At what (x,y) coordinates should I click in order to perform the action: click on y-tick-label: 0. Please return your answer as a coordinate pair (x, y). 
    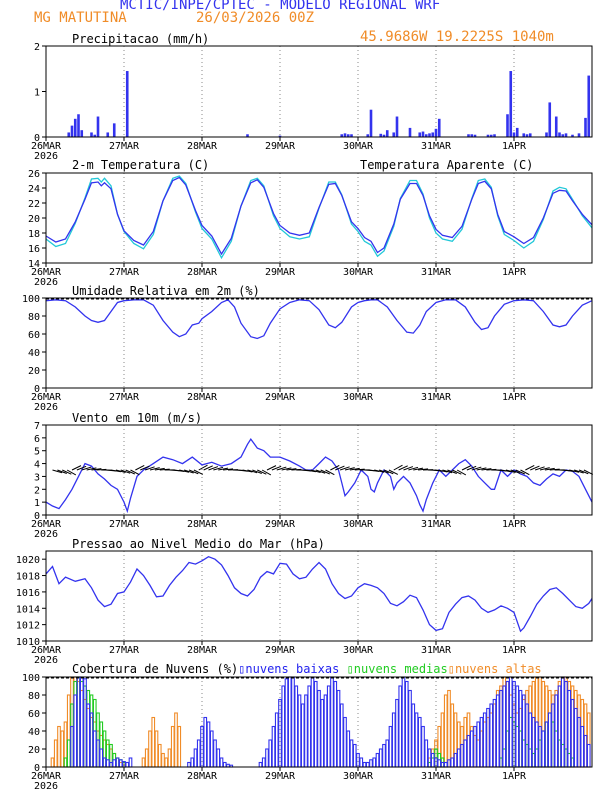
    Looking at the image, I should click on (37, 516).